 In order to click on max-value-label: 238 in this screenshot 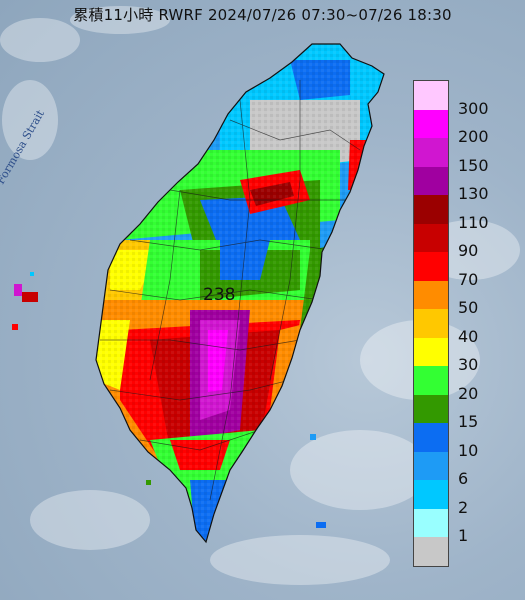, I will do `click(219, 295)`.